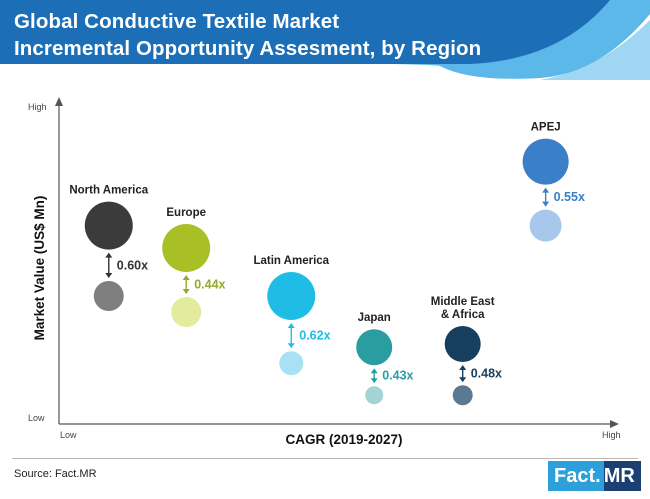 The width and height of the screenshot is (650, 499). I want to click on region-group-middle-east-africa: 0.48x Middle East & Africa, so click(466, 351).